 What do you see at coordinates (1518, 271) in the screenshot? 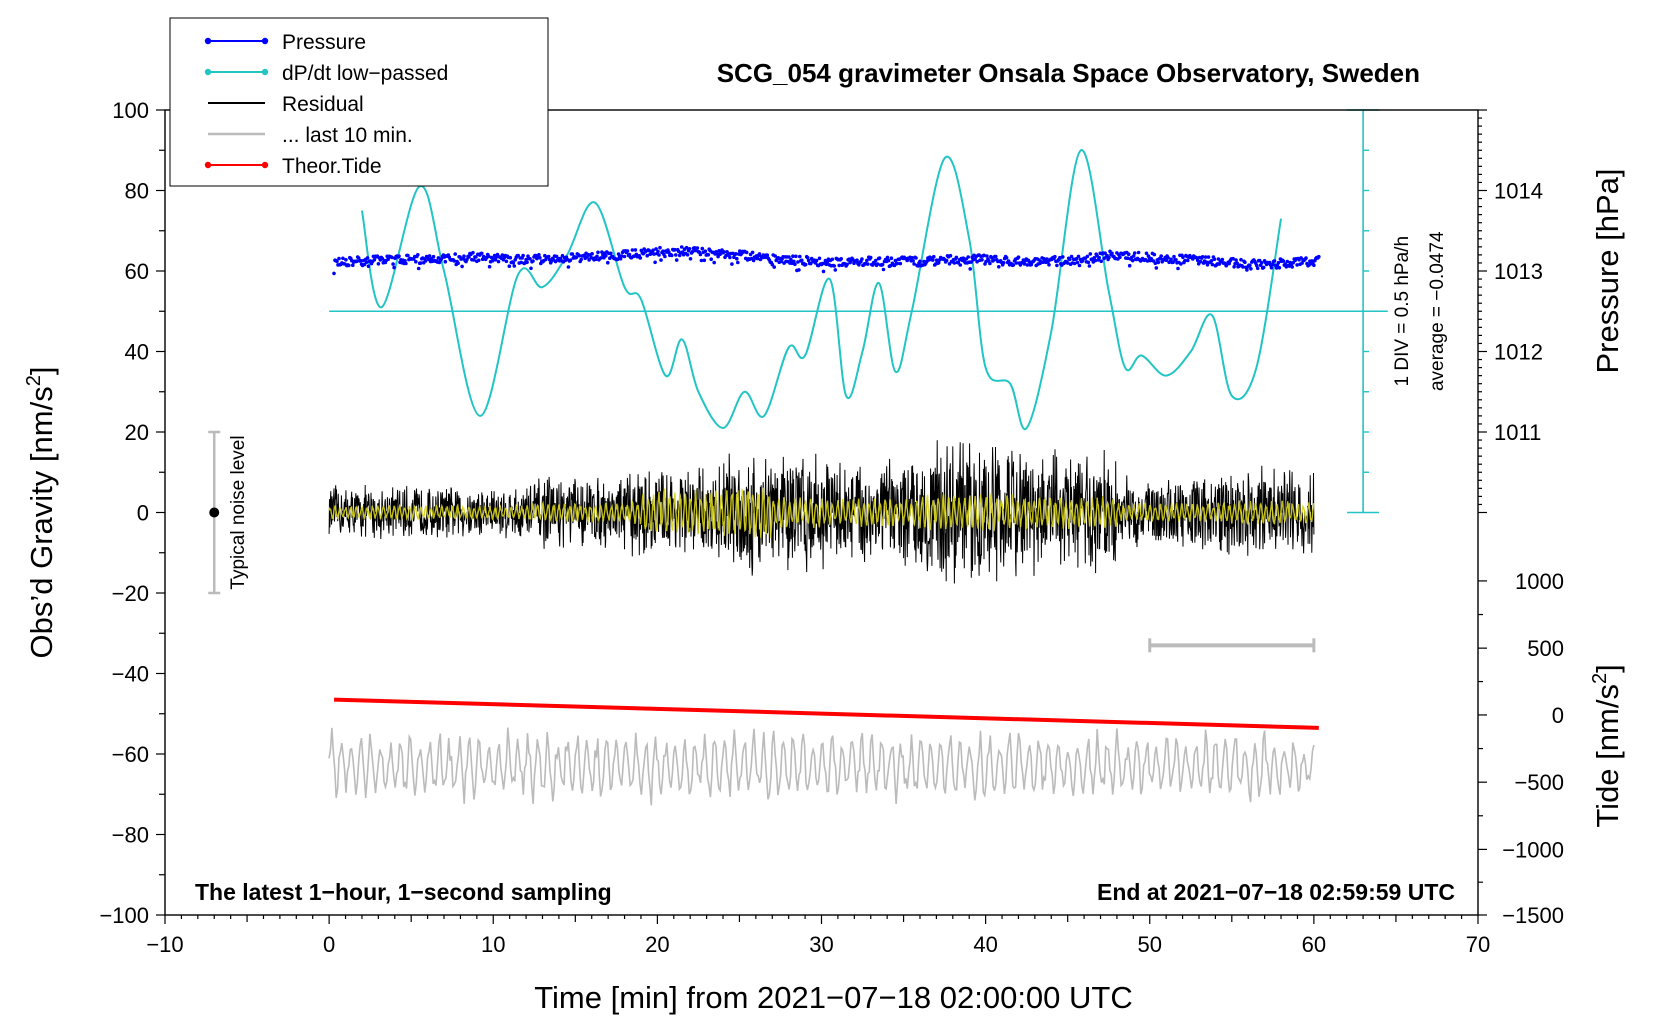
I see `pressure-tick-label: 1013` at bounding box center [1518, 271].